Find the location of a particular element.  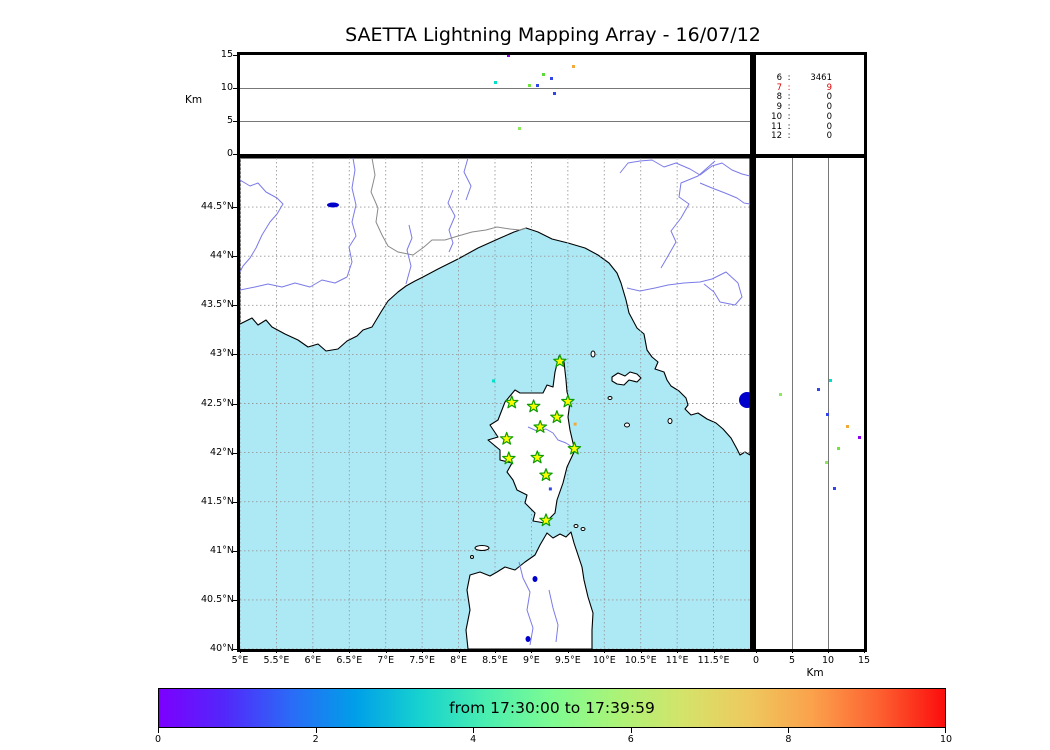

altitude-vs-longitude-plot is located at coordinates (495, 104).